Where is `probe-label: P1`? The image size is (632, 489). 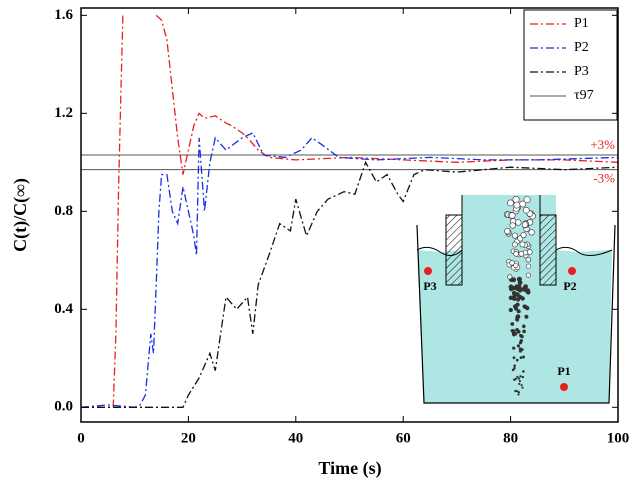 probe-label: P1 is located at coordinates (563, 371).